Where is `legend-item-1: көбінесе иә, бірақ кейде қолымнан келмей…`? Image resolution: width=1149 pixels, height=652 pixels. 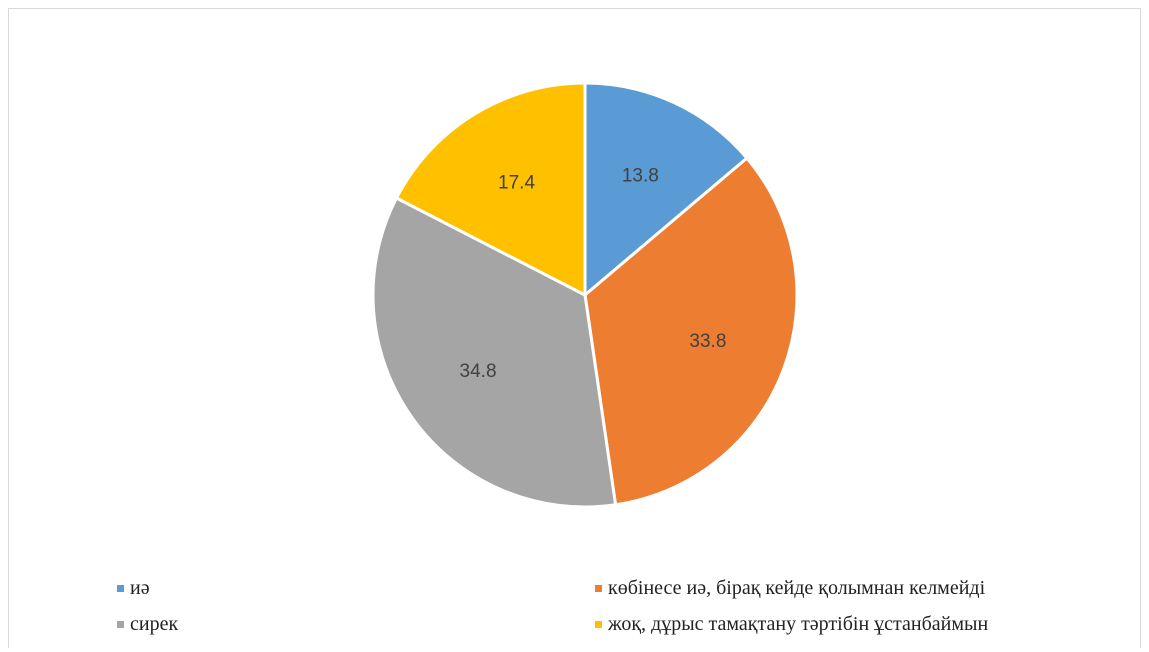
legend-item-1: көбінесе иә, бірақ кейде қолымнан келмей… is located at coordinates (845, 588).